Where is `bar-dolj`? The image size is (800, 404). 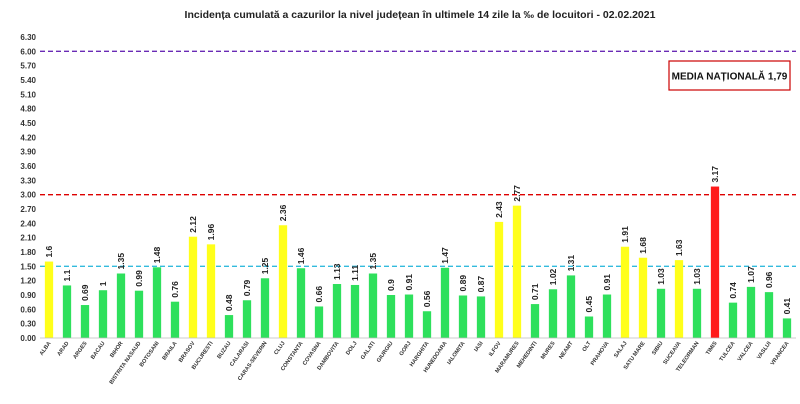
bar-dolj is located at coordinates (355, 311).